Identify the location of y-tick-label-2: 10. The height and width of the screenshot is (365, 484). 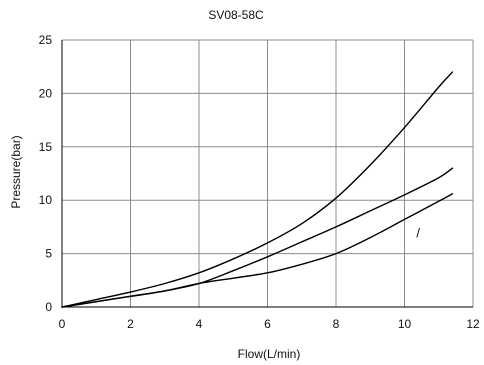
(46, 200).